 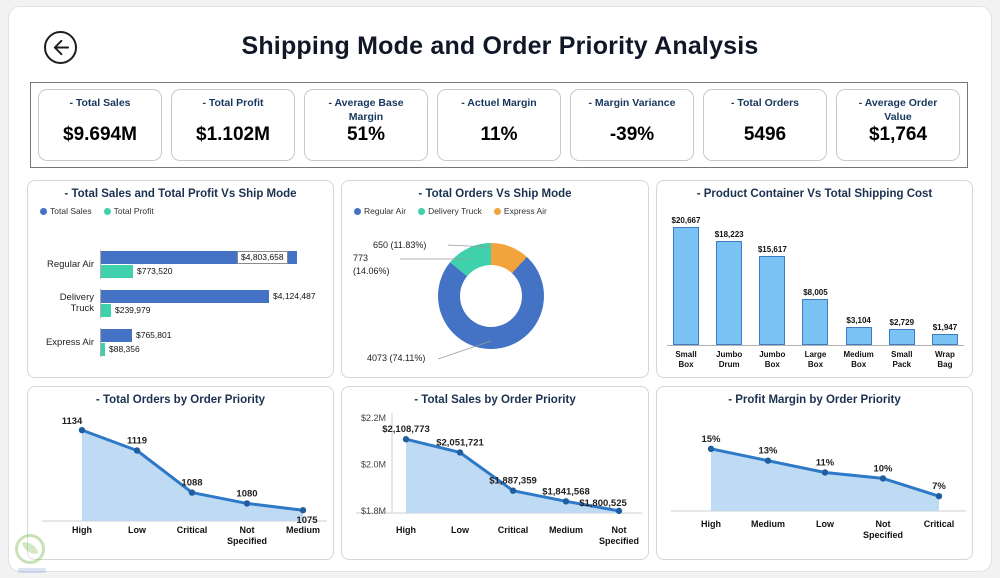 What do you see at coordinates (124, 349) in the screenshot?
I see `value-label: $88,356` at bounding box center [124, 349].